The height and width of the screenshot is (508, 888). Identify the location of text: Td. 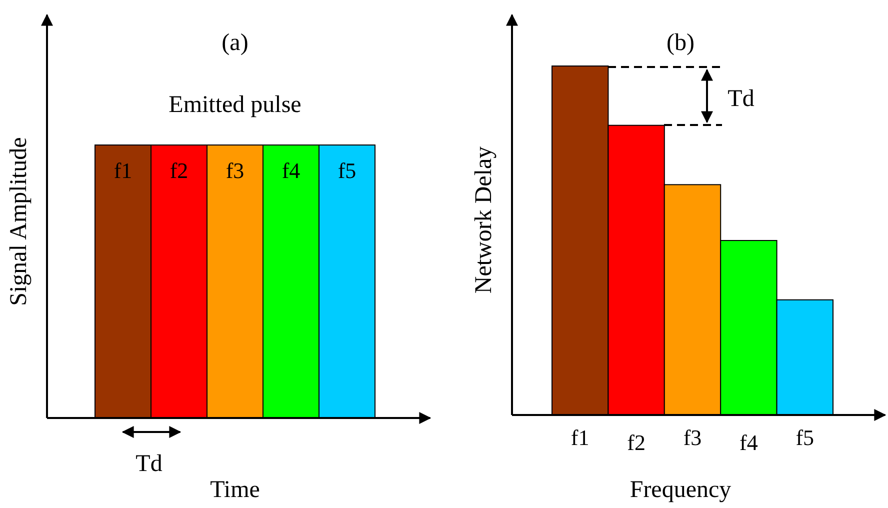
(149, 464).